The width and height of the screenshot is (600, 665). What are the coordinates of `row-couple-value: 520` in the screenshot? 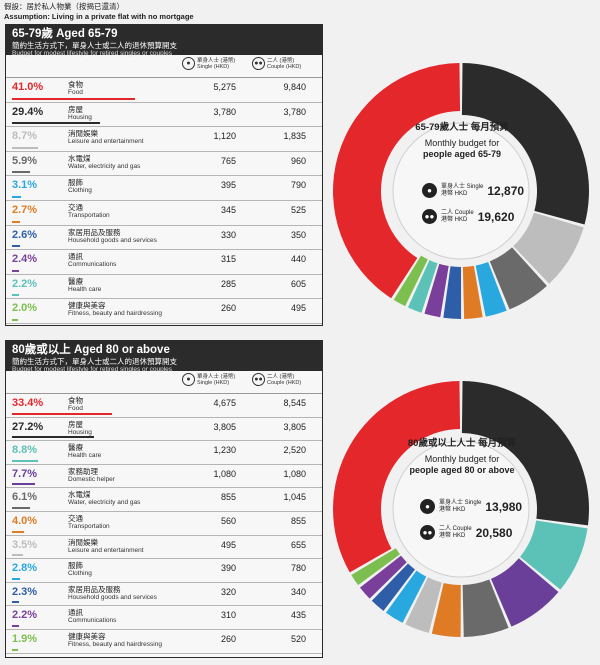 It's located at (298, 638).